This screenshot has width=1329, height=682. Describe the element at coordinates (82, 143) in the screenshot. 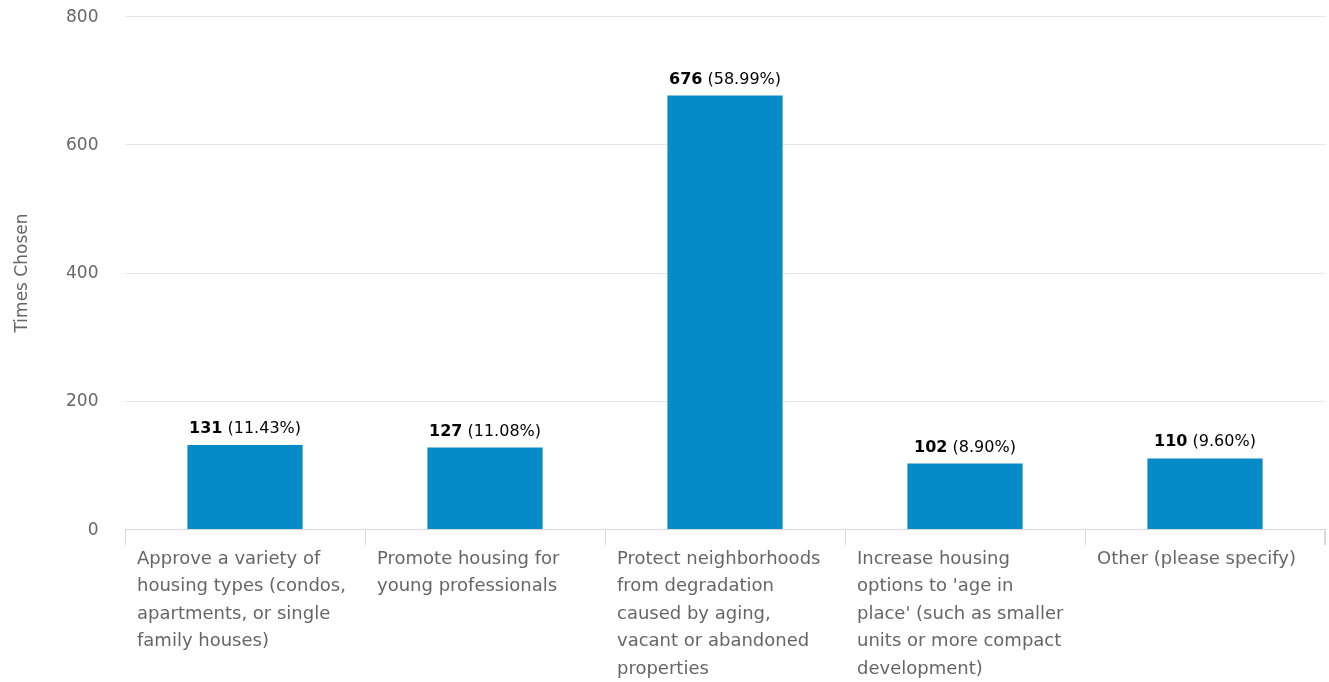

I see `y-tick-label: 600` at that location.